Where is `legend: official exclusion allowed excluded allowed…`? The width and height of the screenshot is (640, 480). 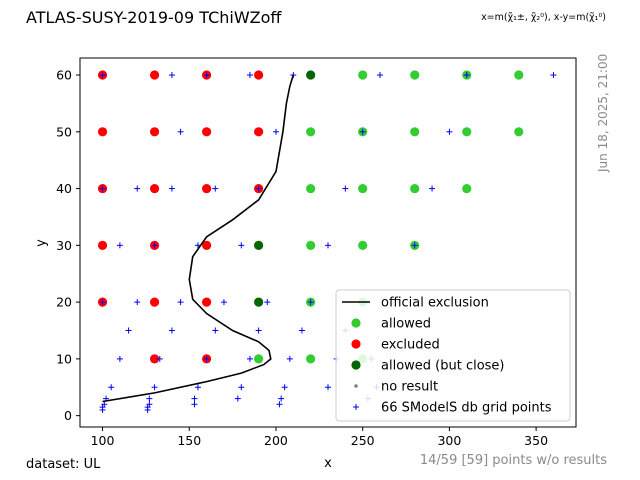 legend: official exclusion allowed excluded allowed… is located at coordinates (453, 355).